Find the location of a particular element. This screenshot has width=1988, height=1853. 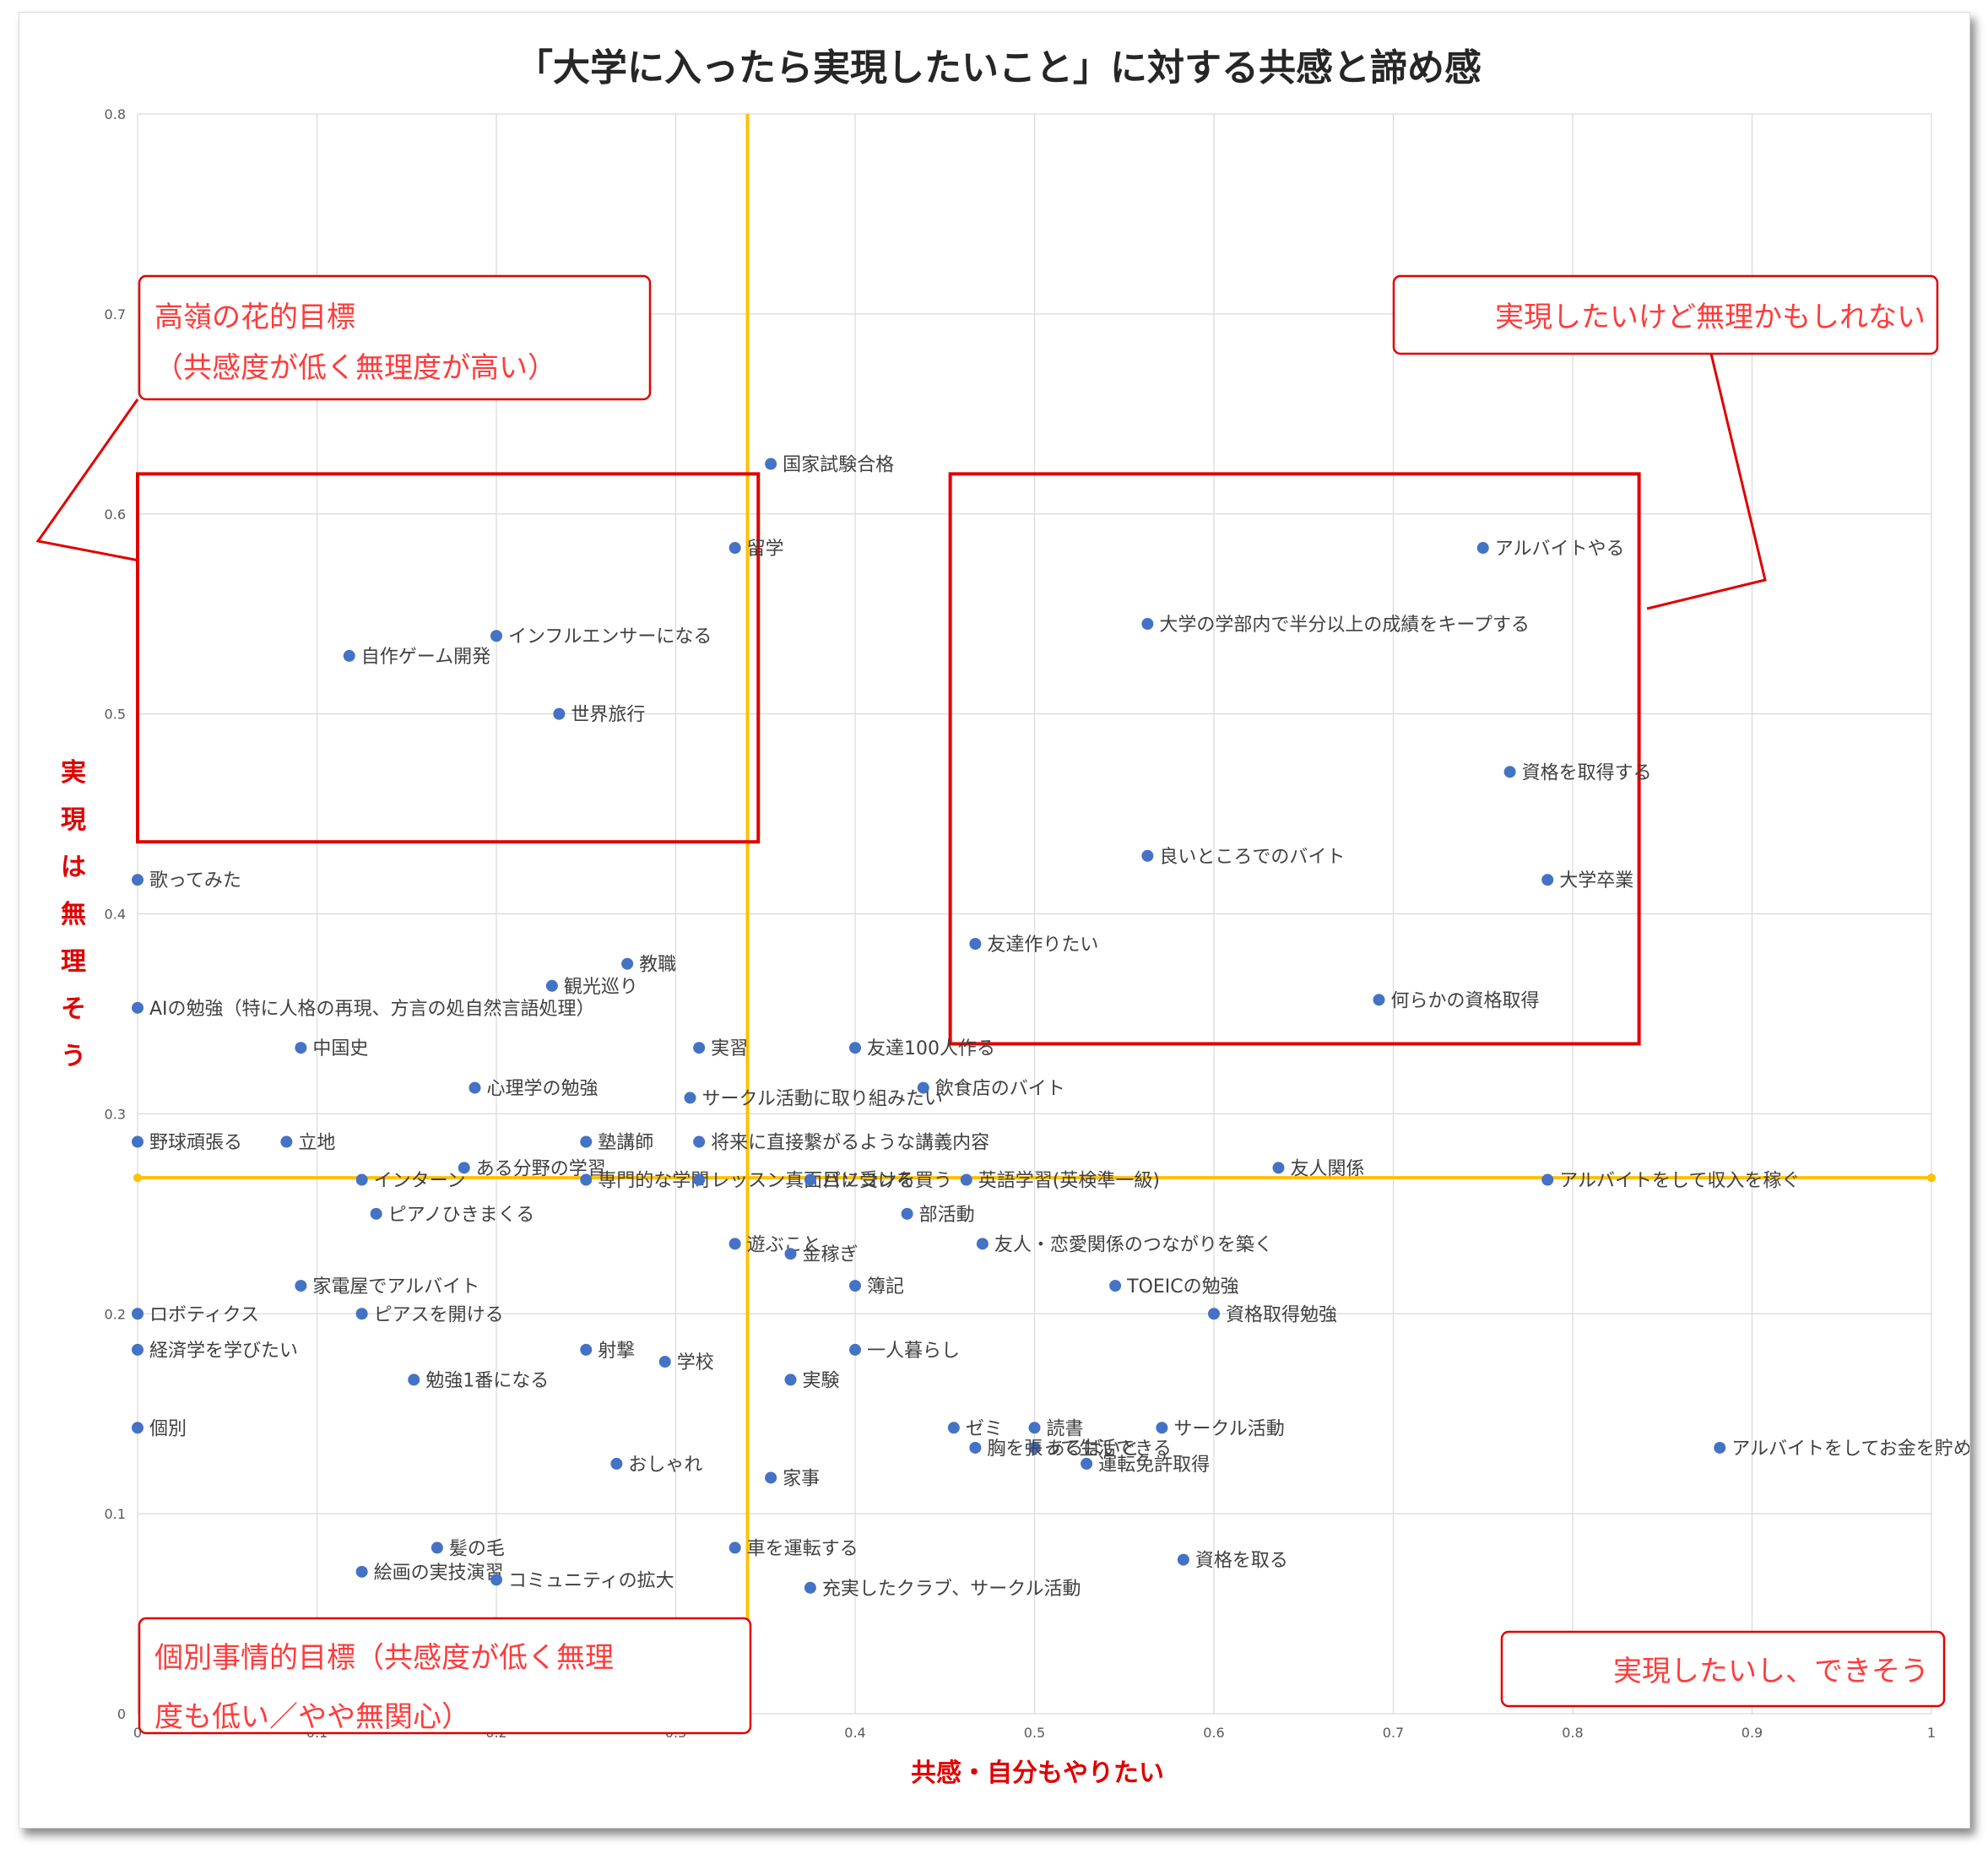

x-tick-label: 1 is located at coordinates (1931, 1733).